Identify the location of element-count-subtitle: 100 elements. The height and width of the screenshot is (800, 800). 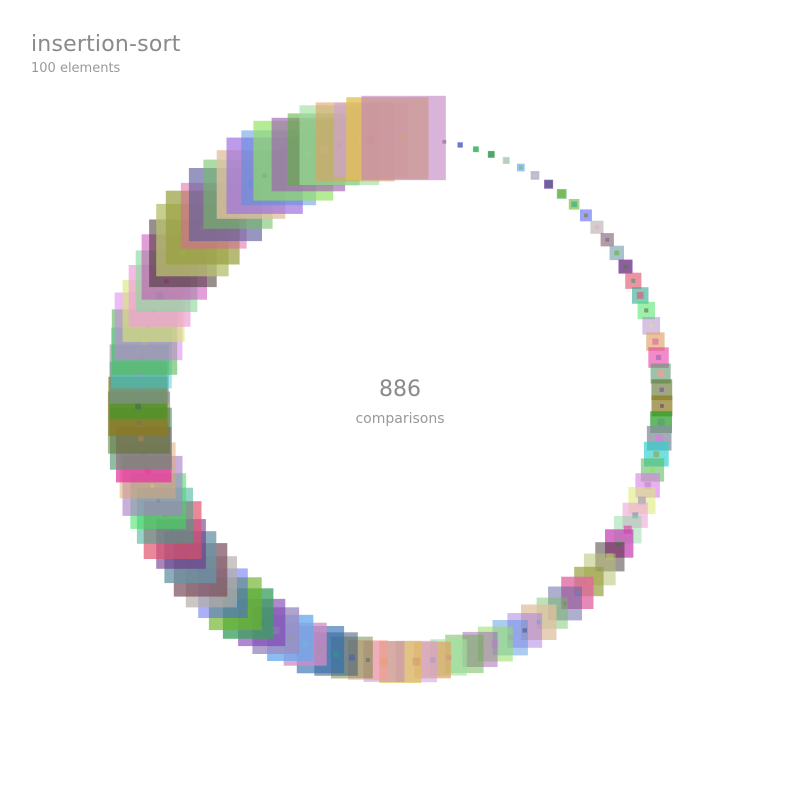
(76, 68).